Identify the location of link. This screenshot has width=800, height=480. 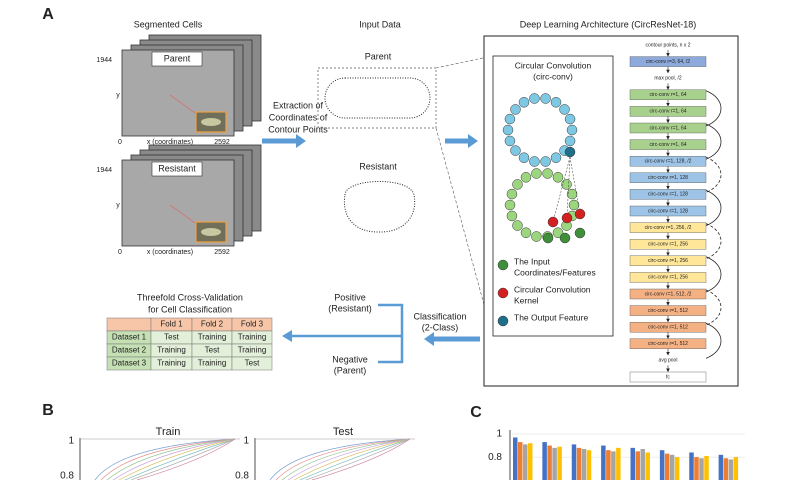
(575, 185).